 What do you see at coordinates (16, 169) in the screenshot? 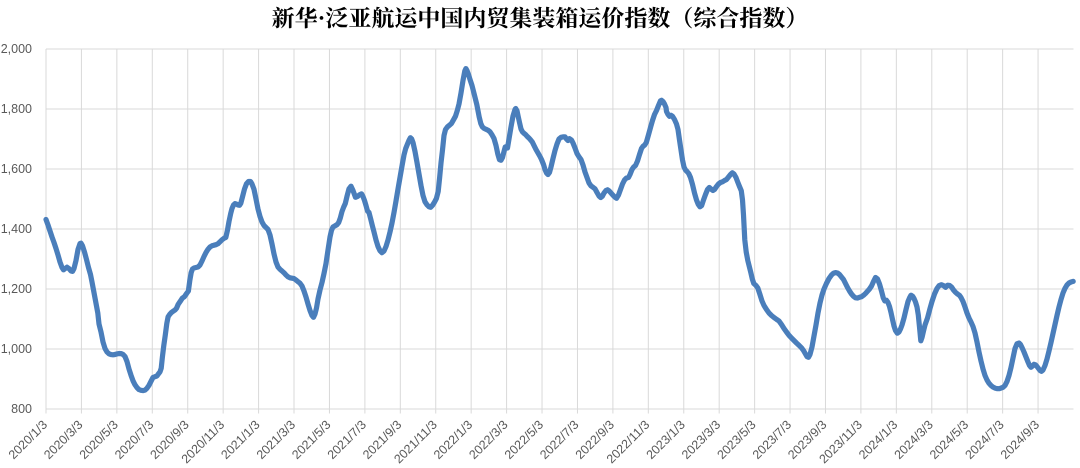
I see `svg-text: 1,600` at bounding box center [16, 169].